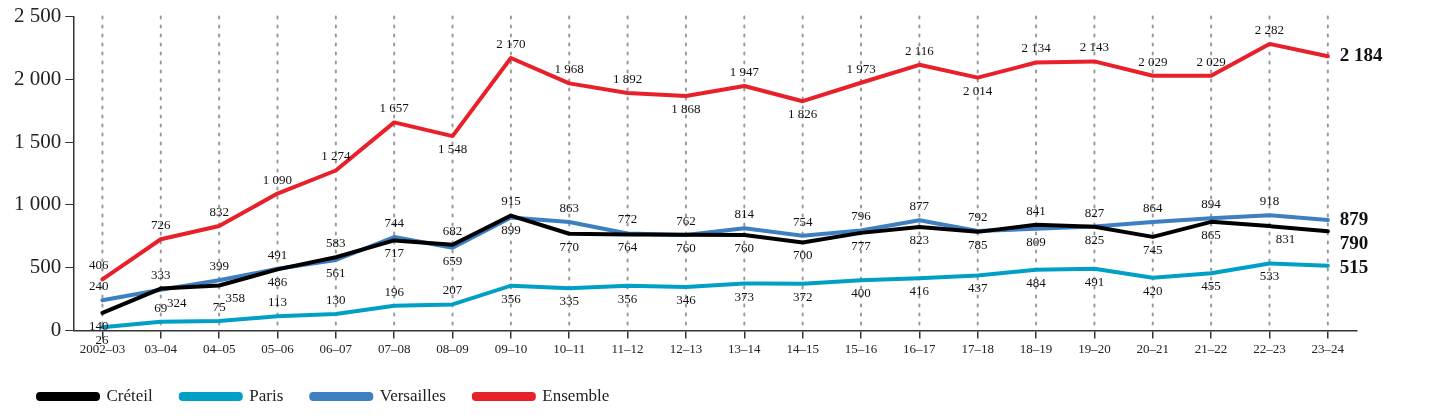 The image size is (1437, 419). What do you see at coordinates (1094, 348) in the screenshot?
I see `x-tick-label: 19–20` at bounding box center [1094, 348].